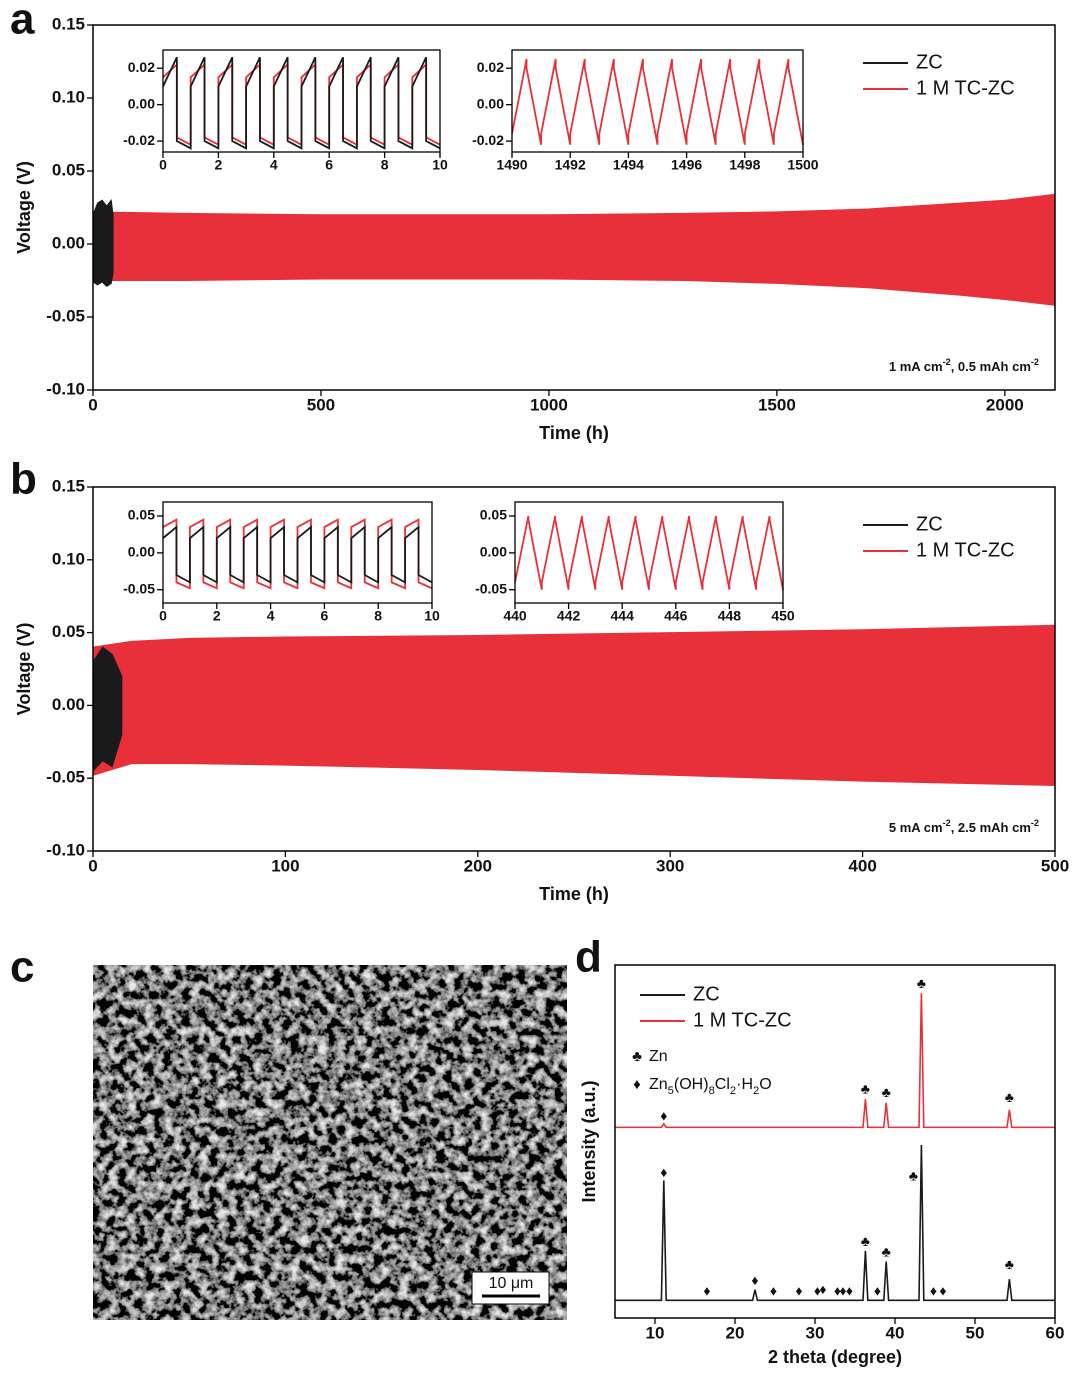 The width and height of the screenshot is (1080, 1381). I want to click on x-tick-label: 50, so click(975, 1332).